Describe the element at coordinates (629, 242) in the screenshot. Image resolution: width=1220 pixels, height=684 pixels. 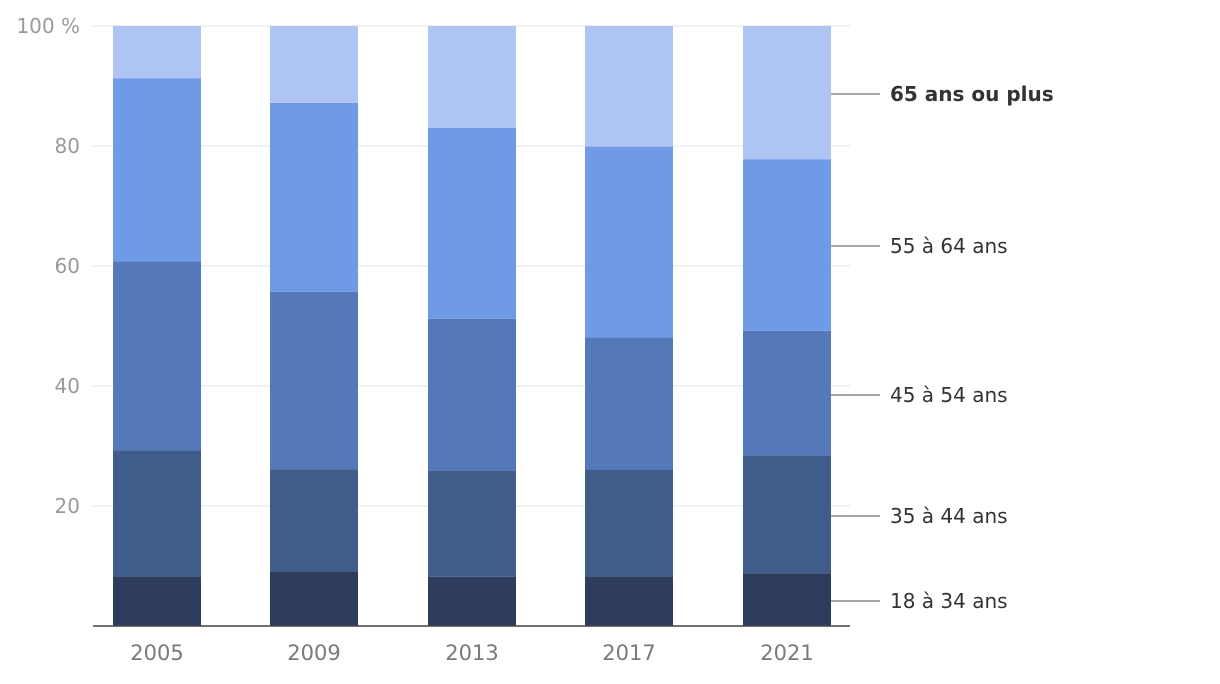
I see `bar-segment-2017-55-à-64-ans` at that location.